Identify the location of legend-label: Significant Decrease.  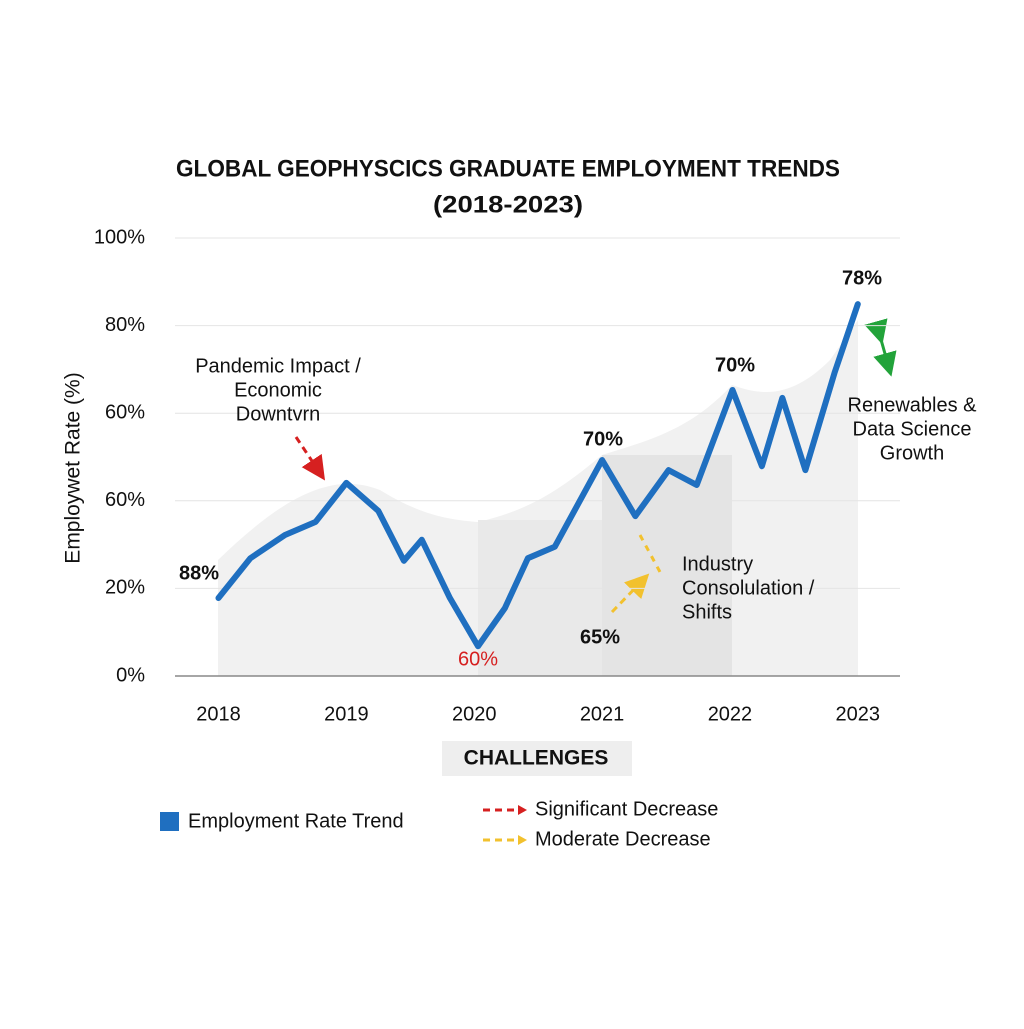
(626, 809).